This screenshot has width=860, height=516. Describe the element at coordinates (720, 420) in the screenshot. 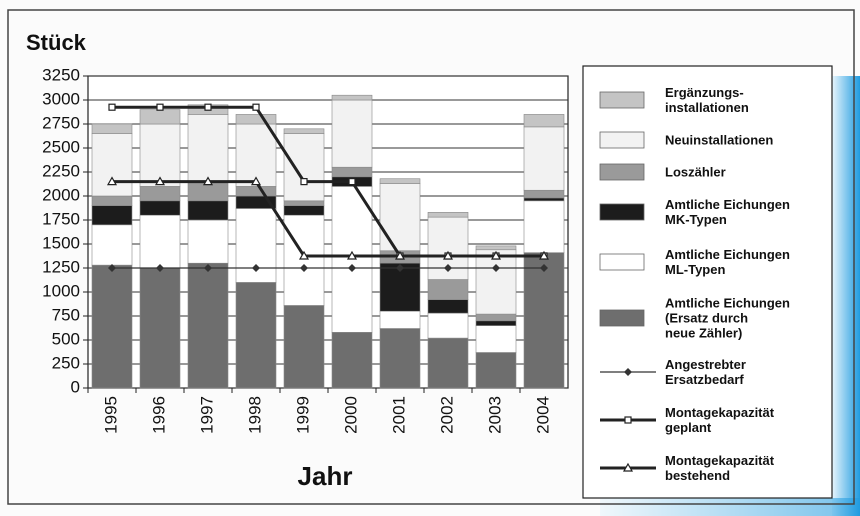

I see `legend-label: Montagekapazität geplant` at that location.